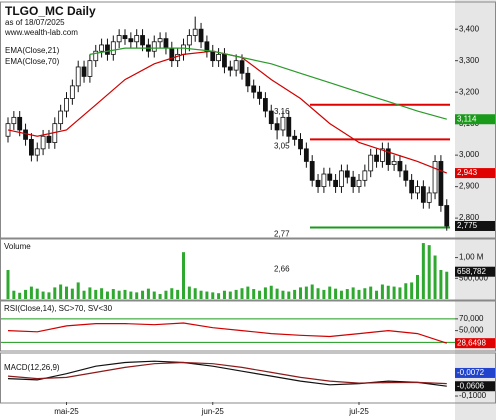 Image resolution: width=496 pixels, height=420 pixels. Describe the element at coordinates (471, 342) in the screenshot. I see `value-tag-label: 28,6498` at that location.